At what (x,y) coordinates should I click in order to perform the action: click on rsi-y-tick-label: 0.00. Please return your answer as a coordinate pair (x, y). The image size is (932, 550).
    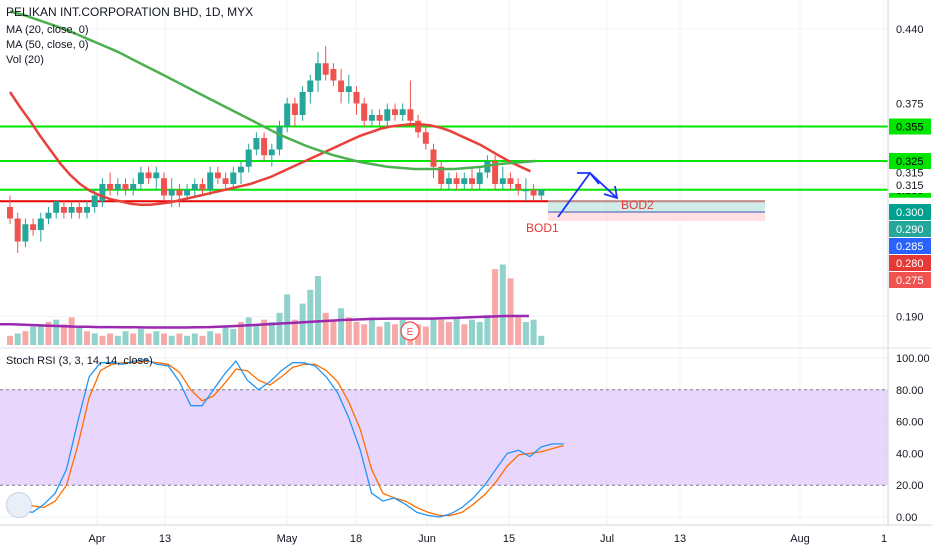
    Looking at the image, I should click on (906, 518).